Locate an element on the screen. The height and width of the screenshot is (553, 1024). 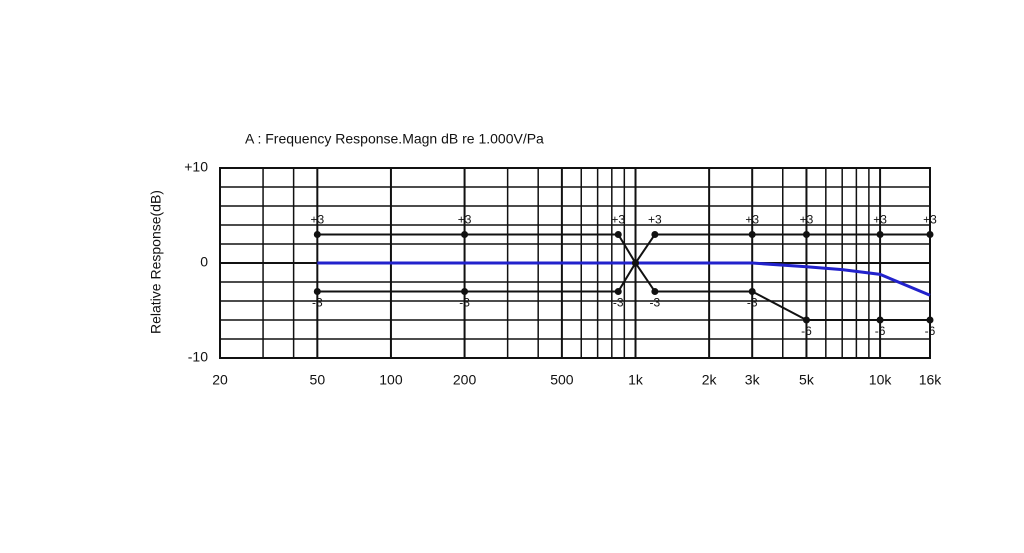
x-tick-label: 3k is located at coordinates (753, 380).